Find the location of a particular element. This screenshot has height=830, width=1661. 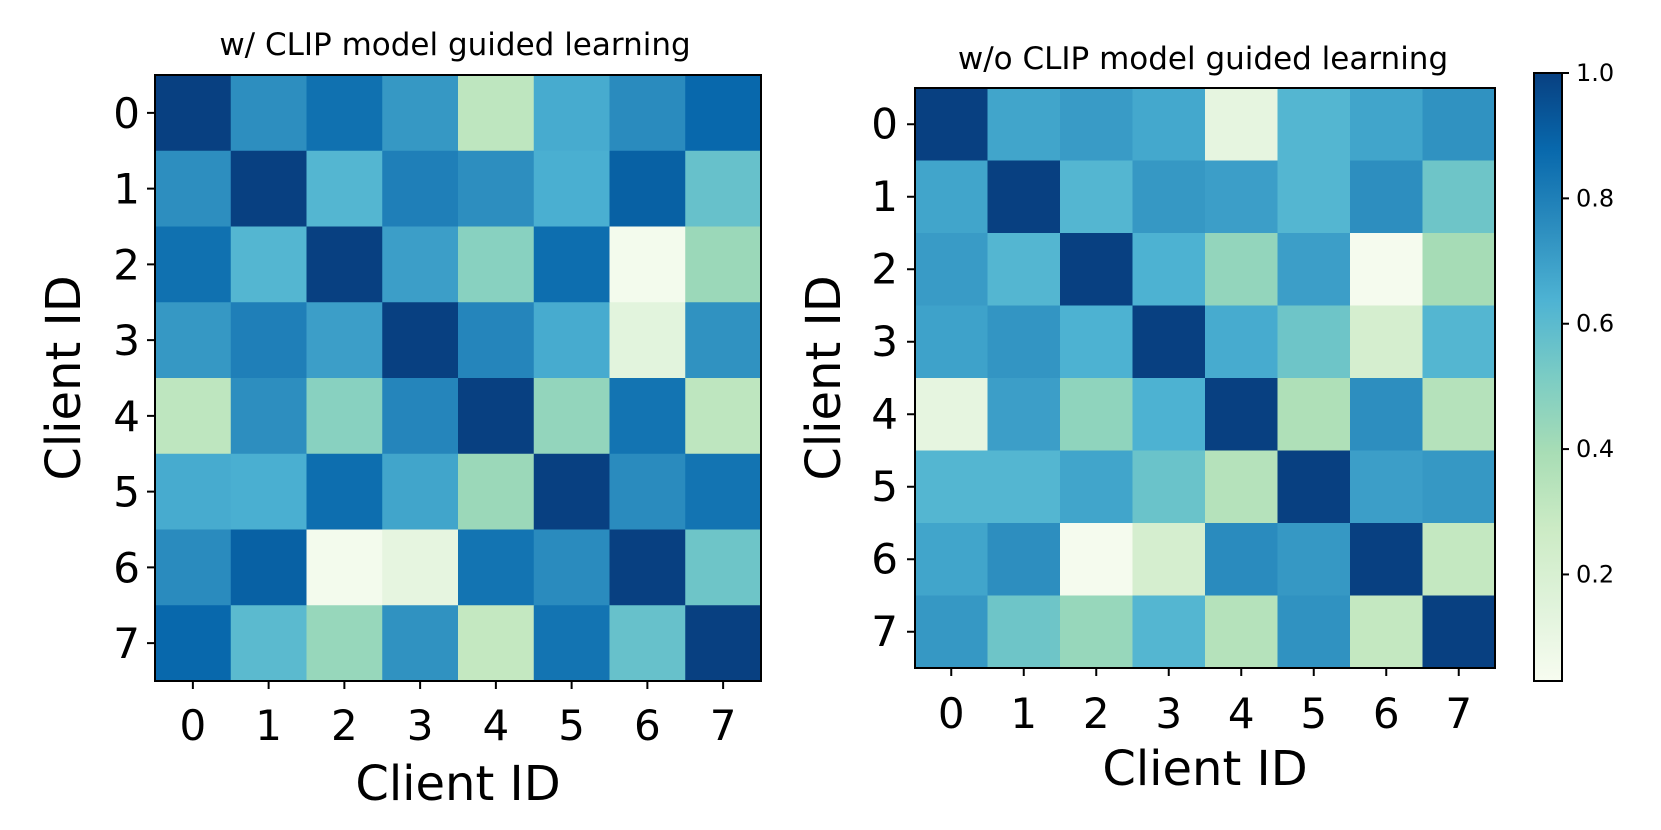

colorbar: 0.2 0.4 0.6 0.8 1.0 is located at coordinates (1573, 370).